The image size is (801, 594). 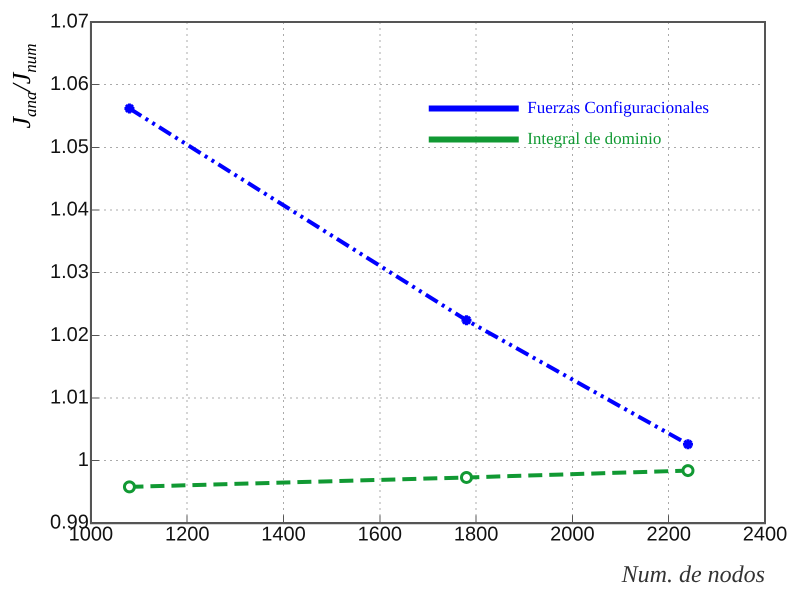 I want to click on x-tick-label: 2200, so click(x=668, y=535).